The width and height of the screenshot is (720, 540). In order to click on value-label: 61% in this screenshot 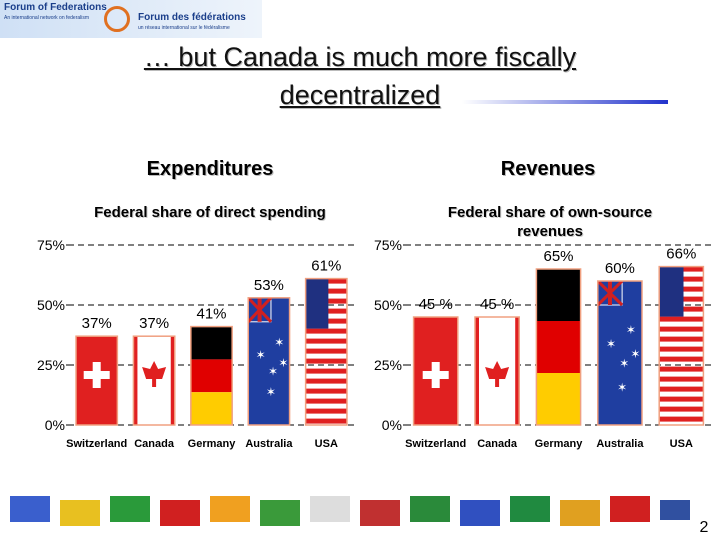, I will do `click(326, 266)`.